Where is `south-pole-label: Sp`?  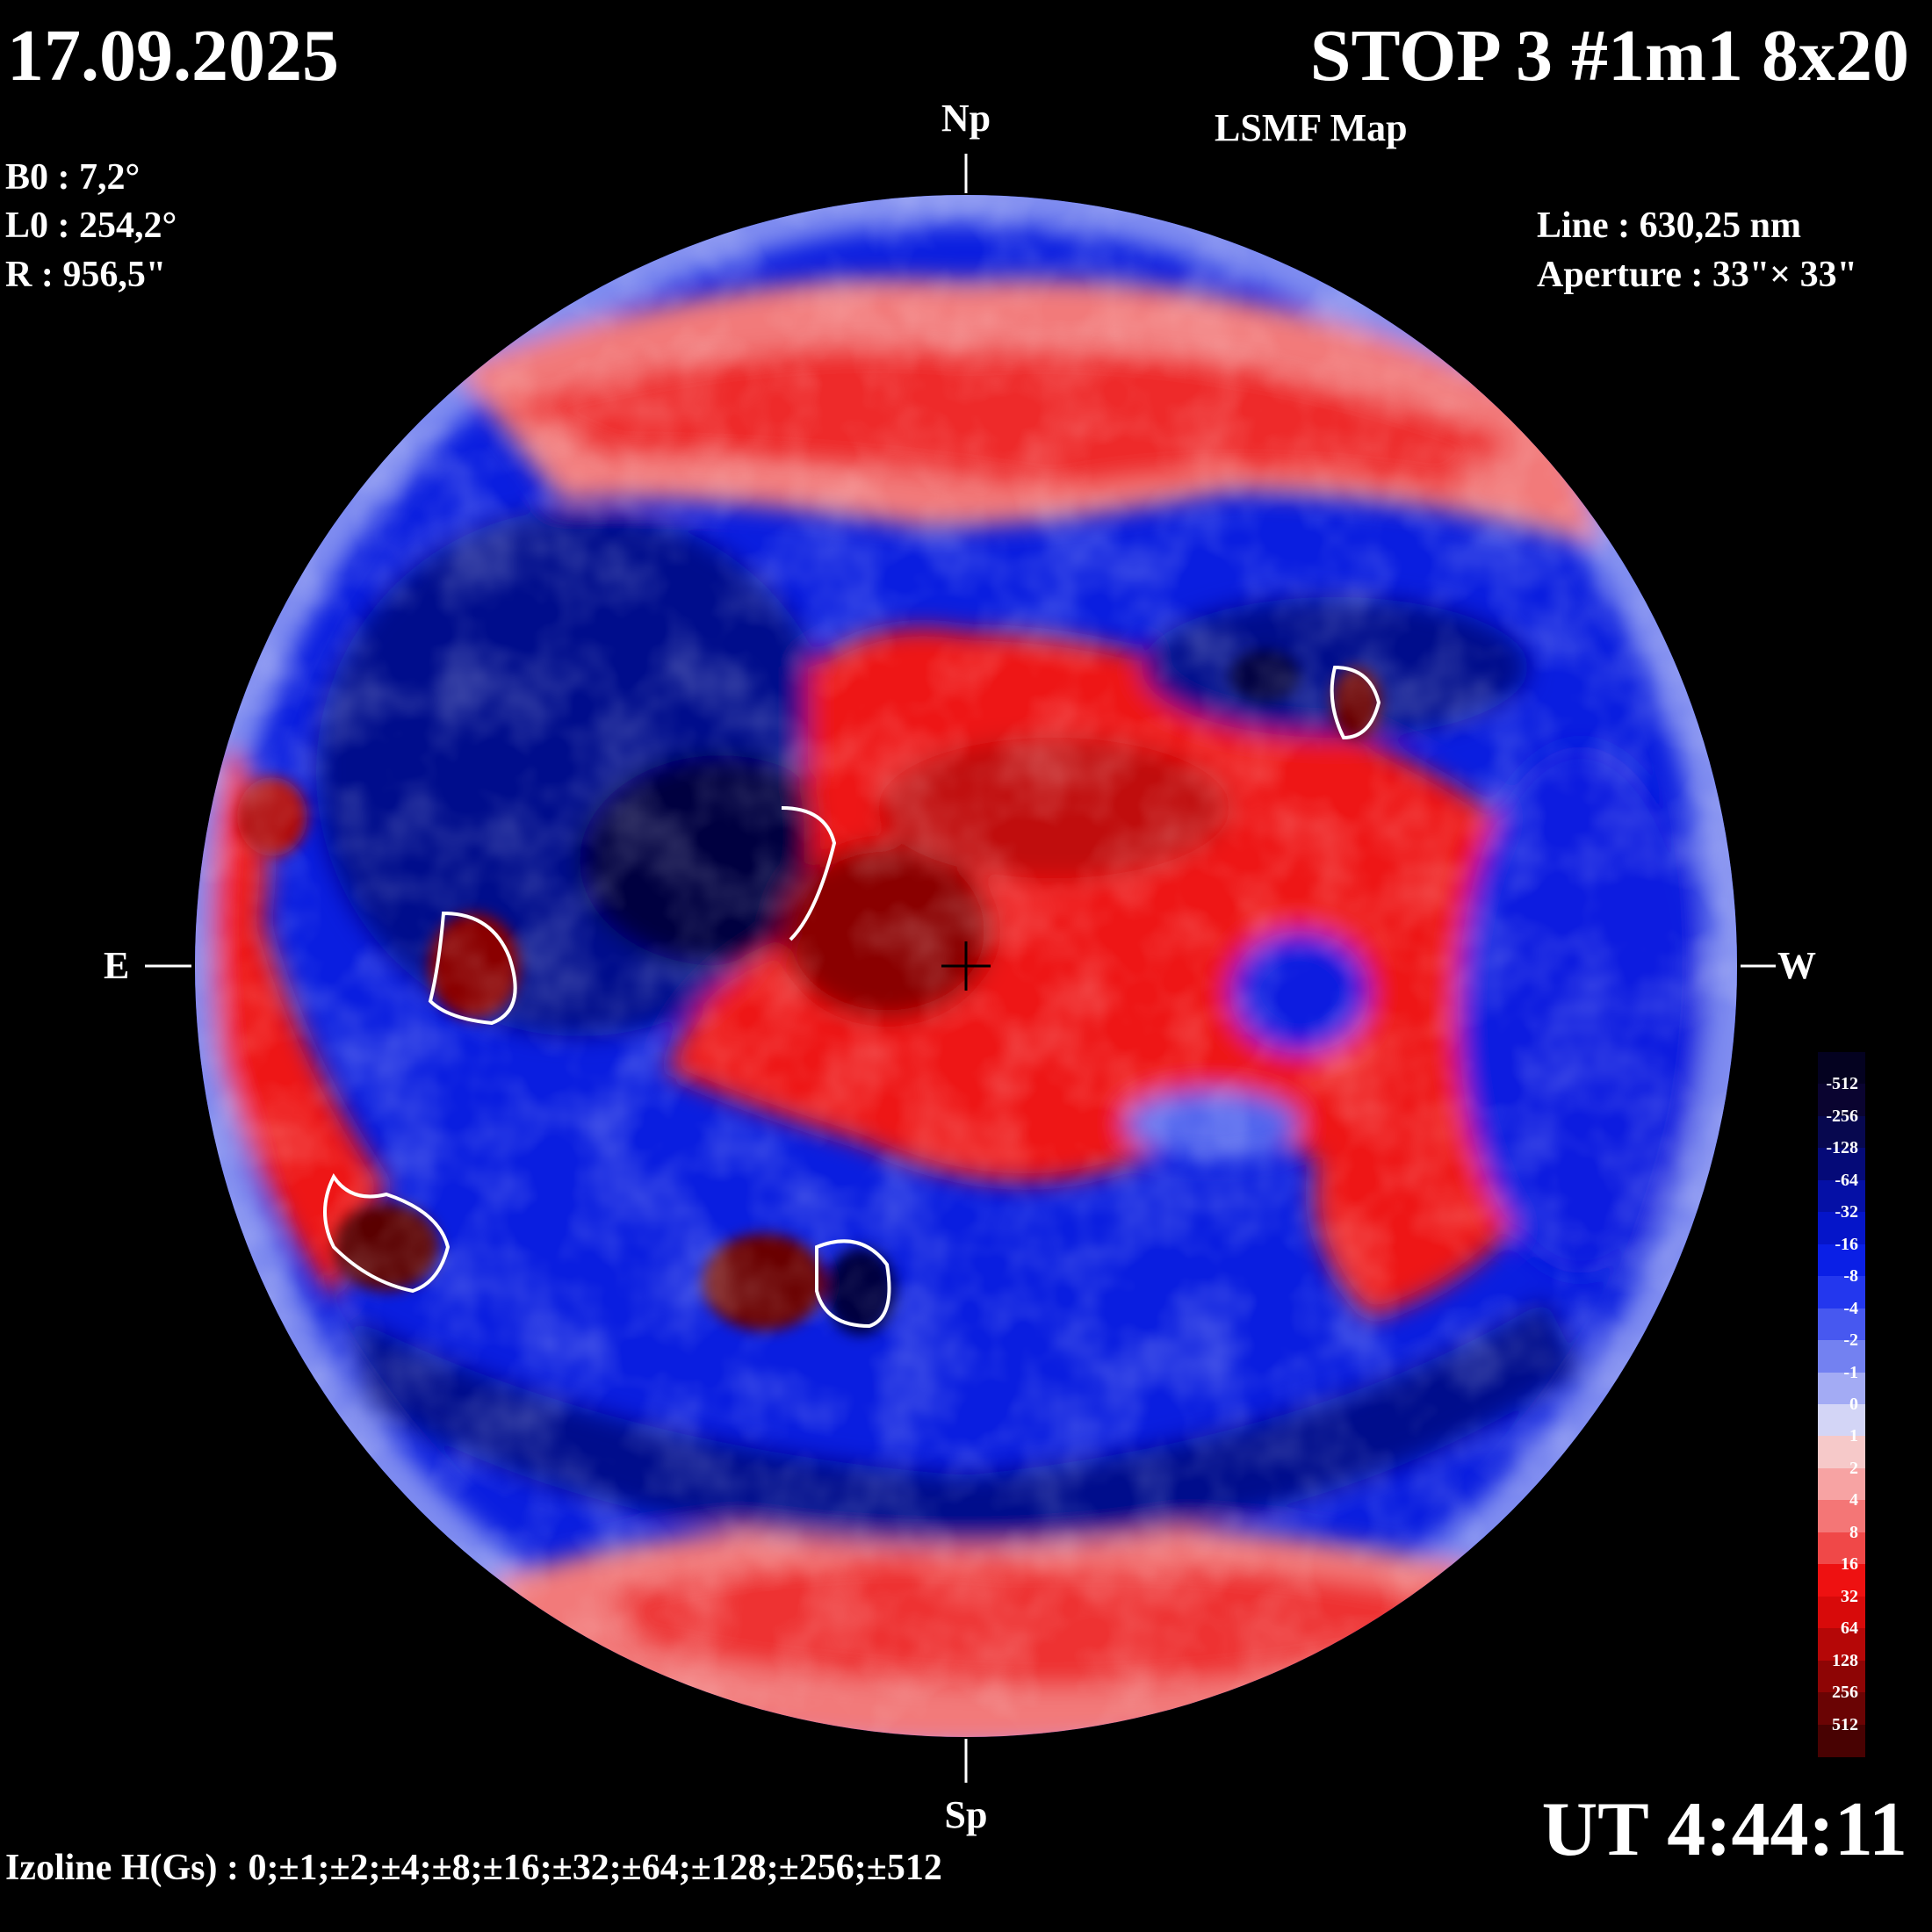 south-pole-label: Sp is located at coordinates (966, 1814).